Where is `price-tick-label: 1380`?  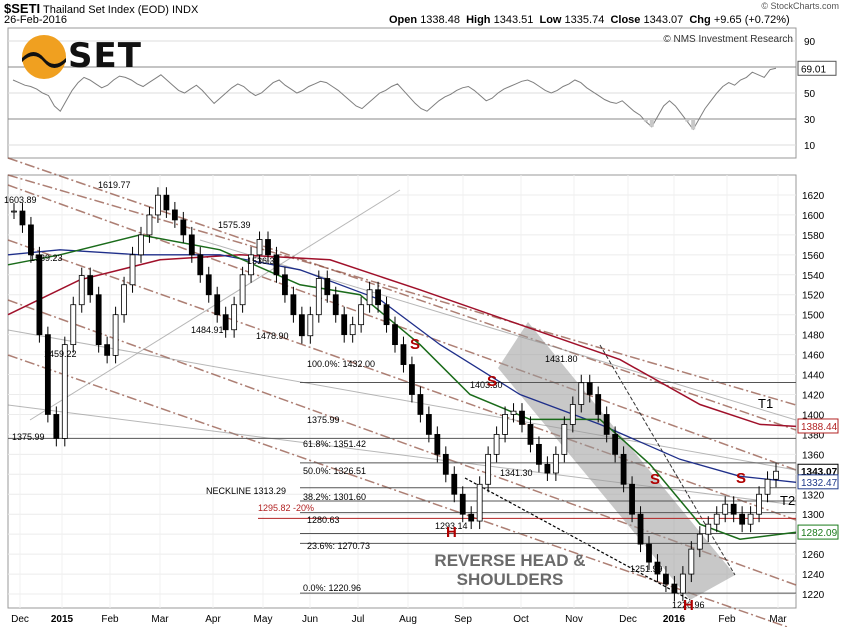
price-tick-label: 1380 is located at coordinates (813, 435).